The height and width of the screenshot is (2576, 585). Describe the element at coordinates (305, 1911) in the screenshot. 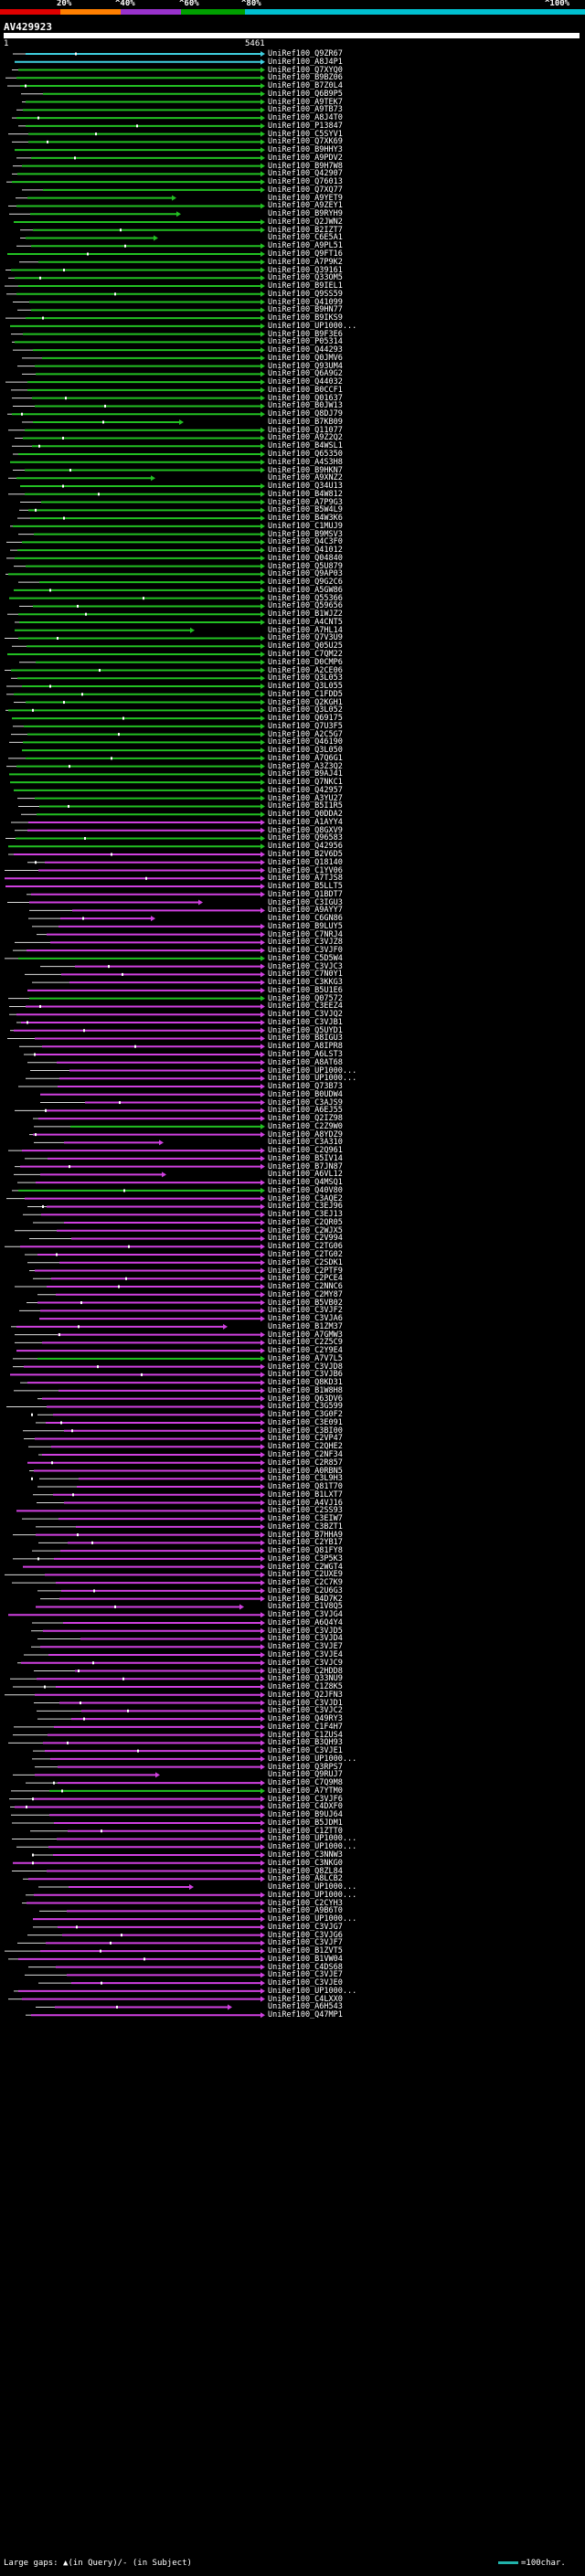

I see `hit-label: UniRef100_A9B6T0` at that location.